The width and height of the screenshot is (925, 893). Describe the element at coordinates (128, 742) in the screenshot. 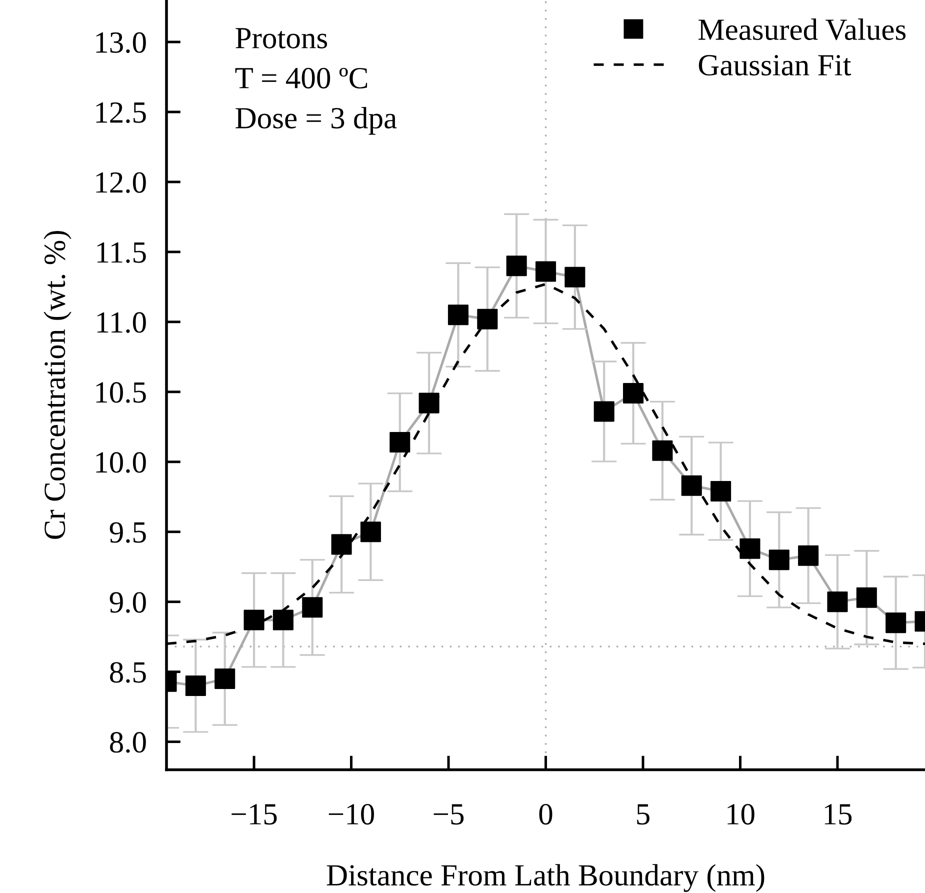

I see `y-tick-label: 8.0` at that location.